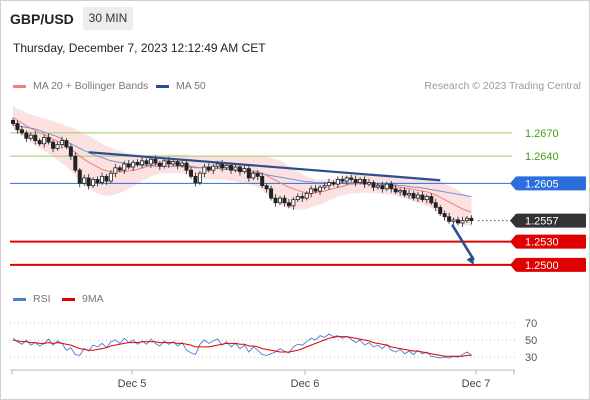  I want to click on ma50-label: MA 50, so click(191, 86).